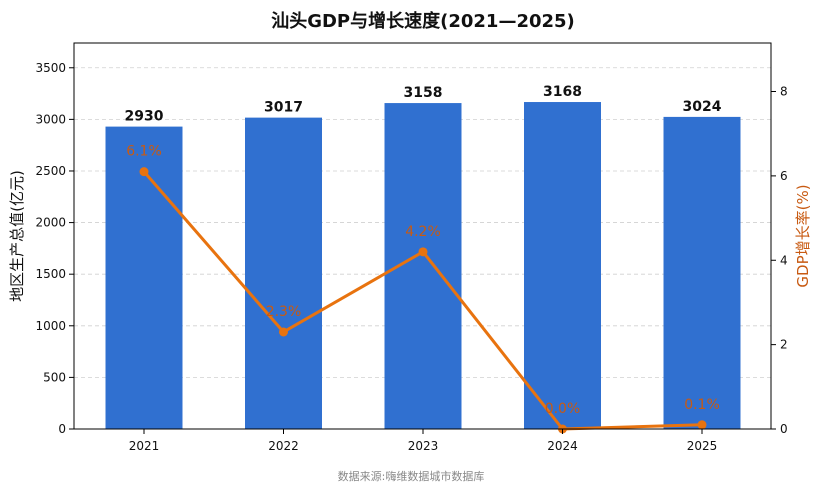 Image resolution: width=821 pixels, height=494 pixels. I want to click on x-tick-label: 2021, so click(144, 446).